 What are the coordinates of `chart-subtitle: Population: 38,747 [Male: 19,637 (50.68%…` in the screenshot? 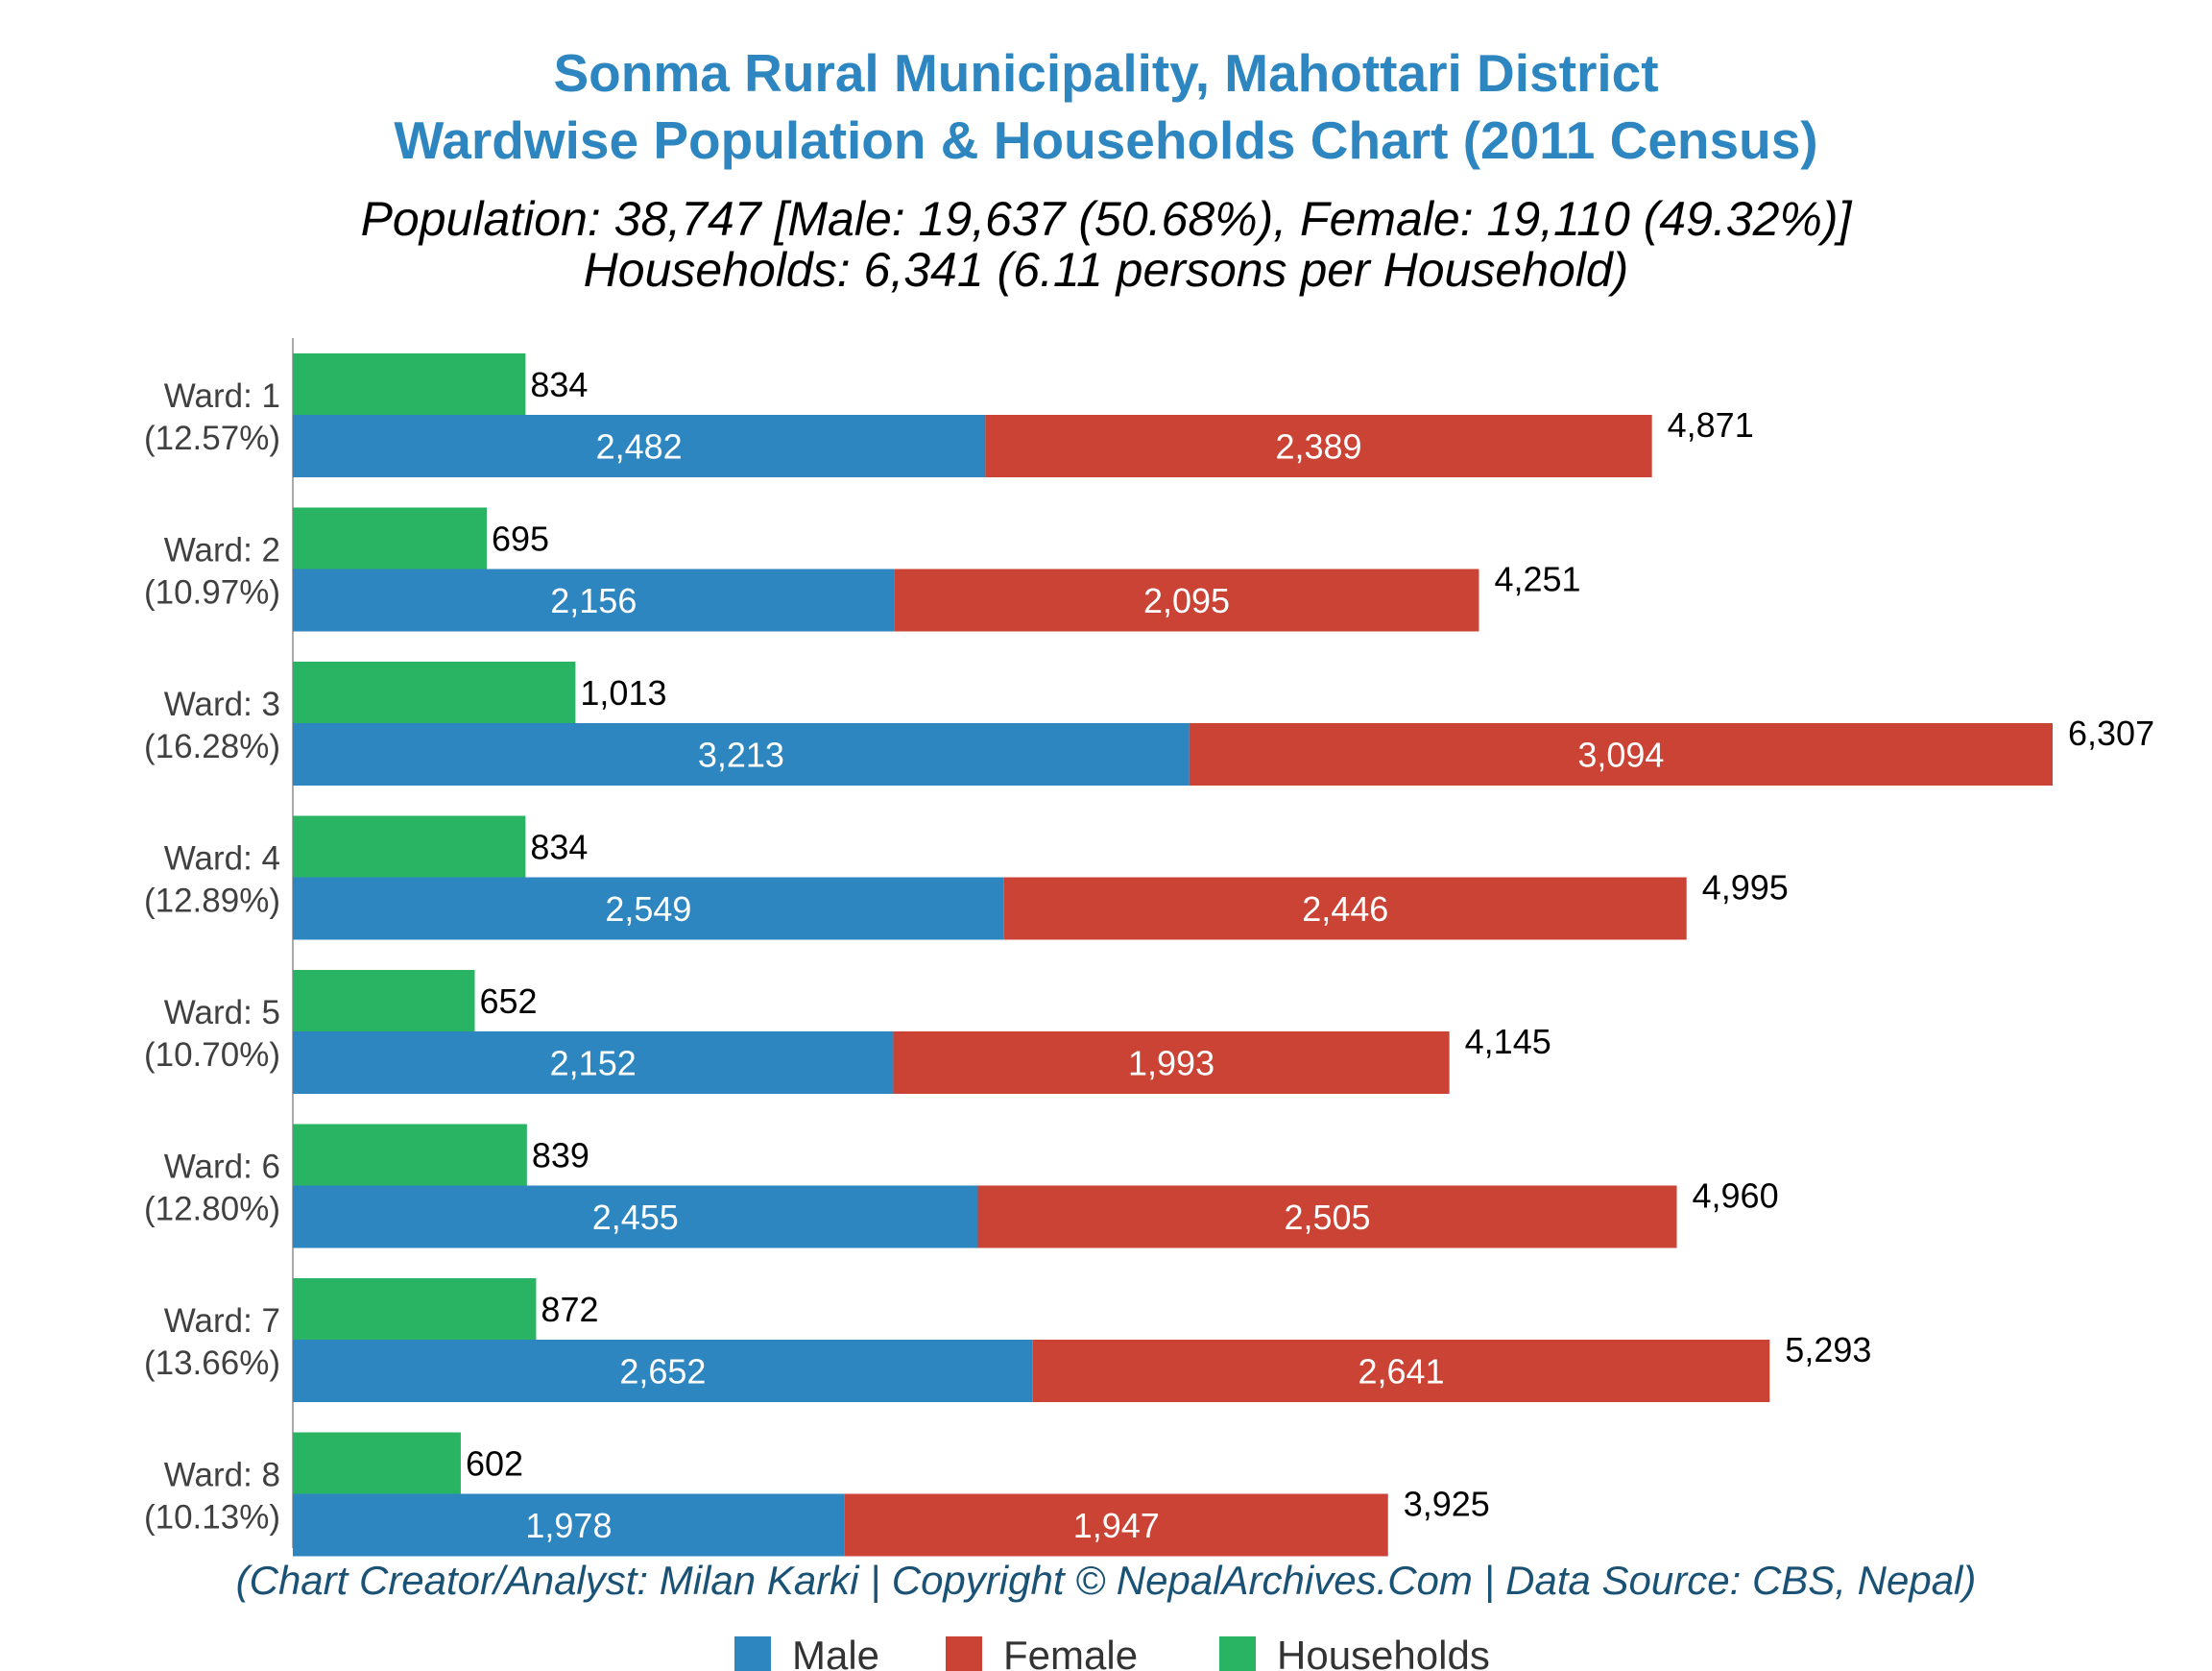 It's located at (1107, 219).